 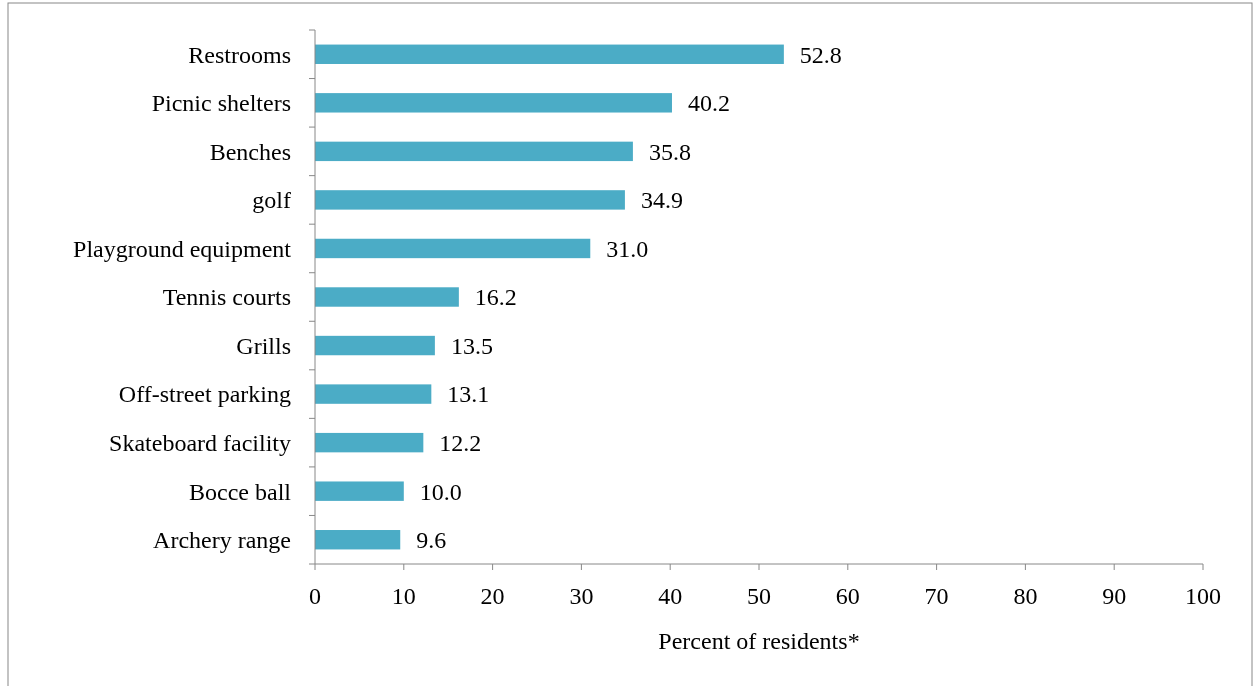 What do you see at coordinates (670, 596) in the screenshot?
I see `x-tick-label: 40` at bounding box center [670, 596].